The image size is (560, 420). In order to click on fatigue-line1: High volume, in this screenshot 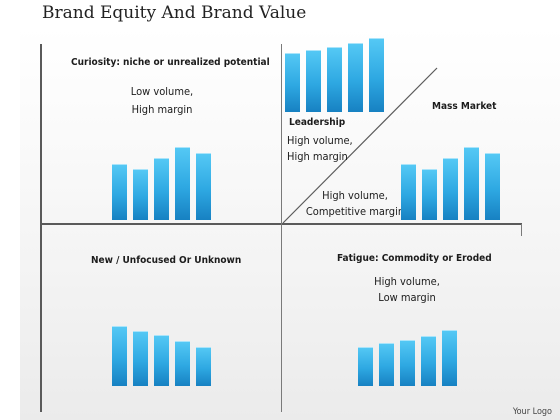, I will do `click(407, 281)`.